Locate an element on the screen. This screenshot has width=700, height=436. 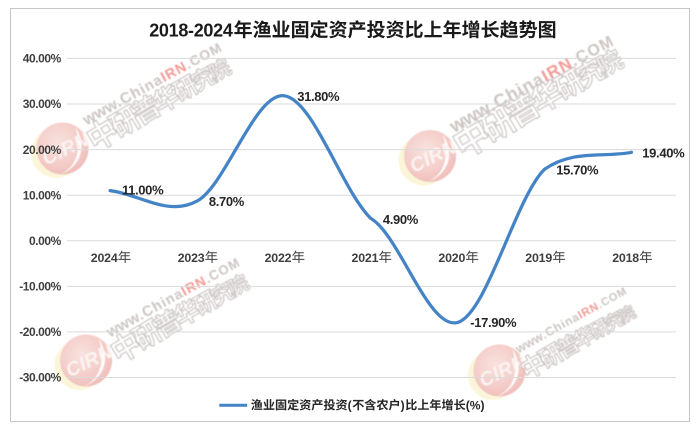
svg-text: -17.90% is located at coordinates (493, 322).